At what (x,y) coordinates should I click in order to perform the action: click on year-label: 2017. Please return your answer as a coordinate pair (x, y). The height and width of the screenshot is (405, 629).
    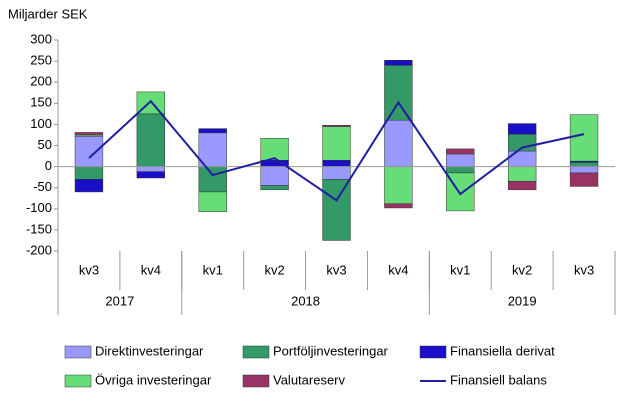
    Looking at the image, I should click on (119, 300).